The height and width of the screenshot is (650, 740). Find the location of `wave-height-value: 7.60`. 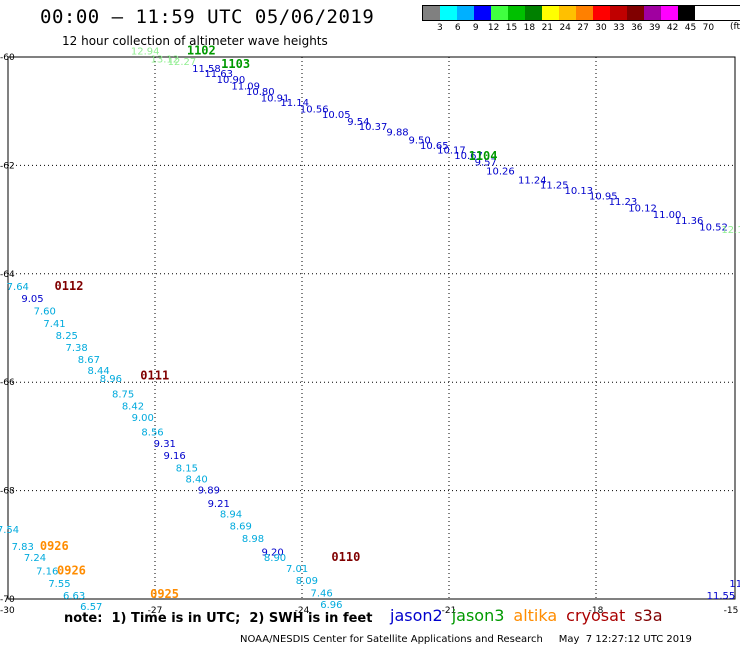

wave-height-value: 7.60 is located at coordinates (45, 311).